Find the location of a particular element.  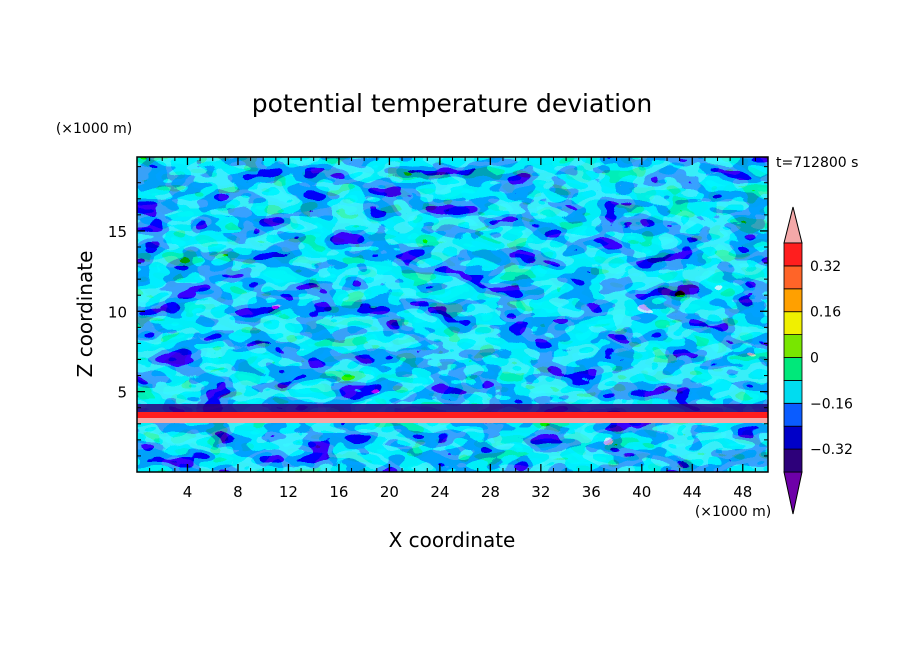

colorbar-label: 0 is located at coordinates (814, 359).